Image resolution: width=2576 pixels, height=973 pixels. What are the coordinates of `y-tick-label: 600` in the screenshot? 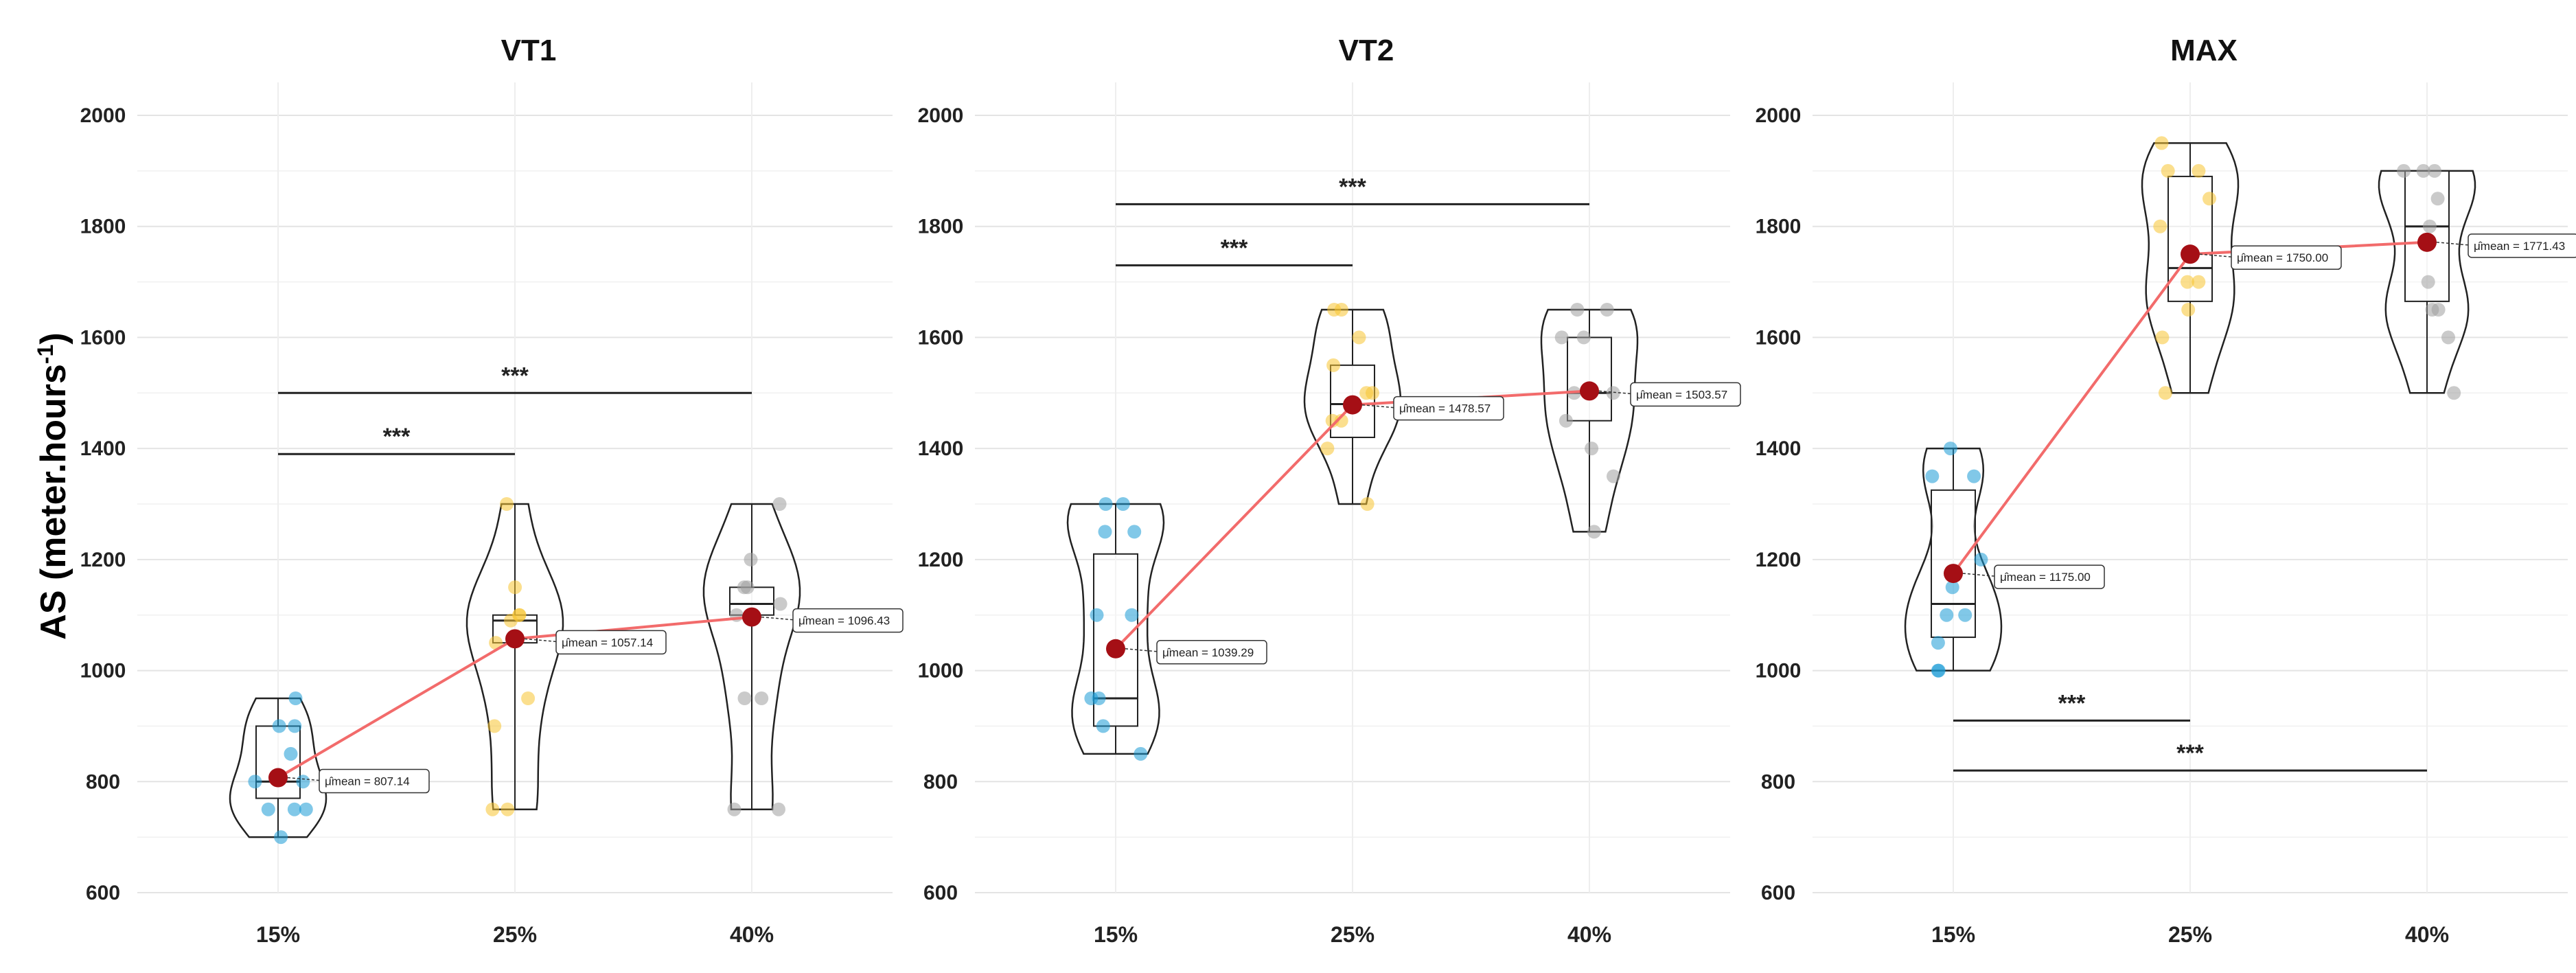 It's located at (940, 893).